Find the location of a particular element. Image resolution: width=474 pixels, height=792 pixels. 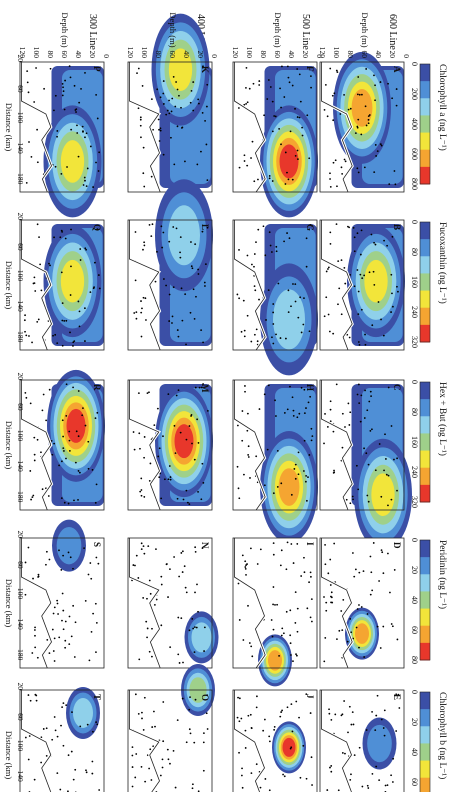

transect-line-label: 500 Line is located at coordinates (305, 32).